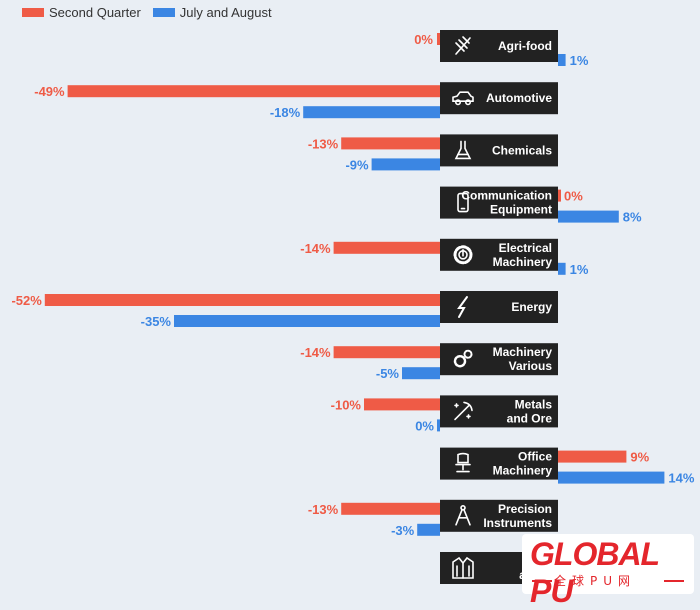 The height and width of the screenshot is (610, 700). What do you see at coordinates (424, 425) in the screenshot?
I see `data-label-july-august-metals-and-ore: 0%` at bounding box center [424, 425].